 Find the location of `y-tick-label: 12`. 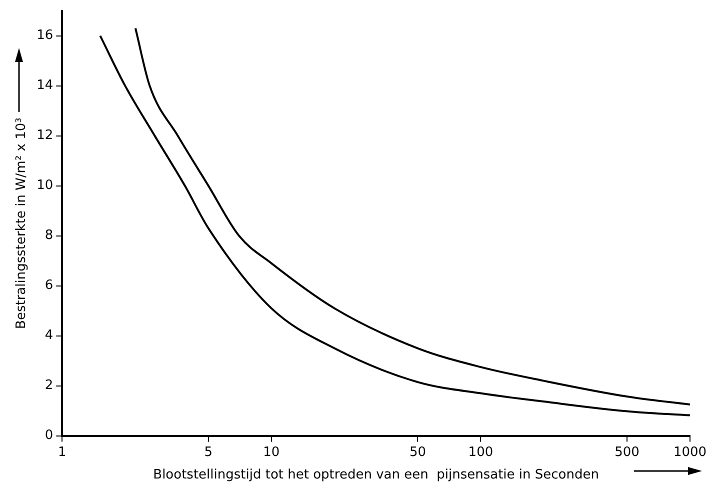

y-tick-label: 12 is located at coordinates (45, 136).